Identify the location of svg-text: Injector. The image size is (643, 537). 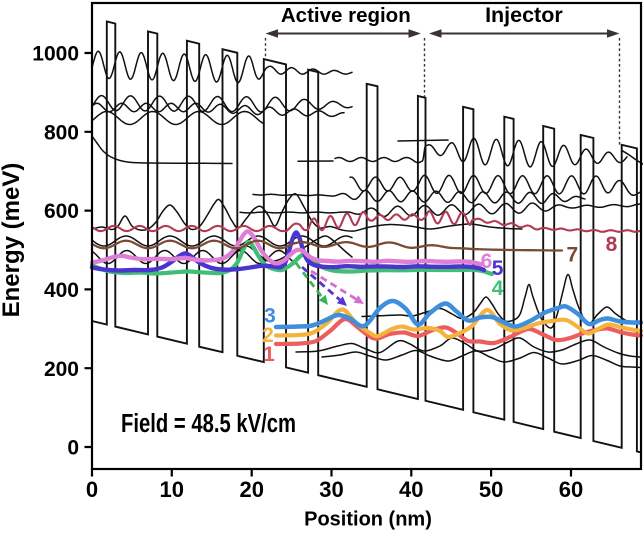
(524, 15).